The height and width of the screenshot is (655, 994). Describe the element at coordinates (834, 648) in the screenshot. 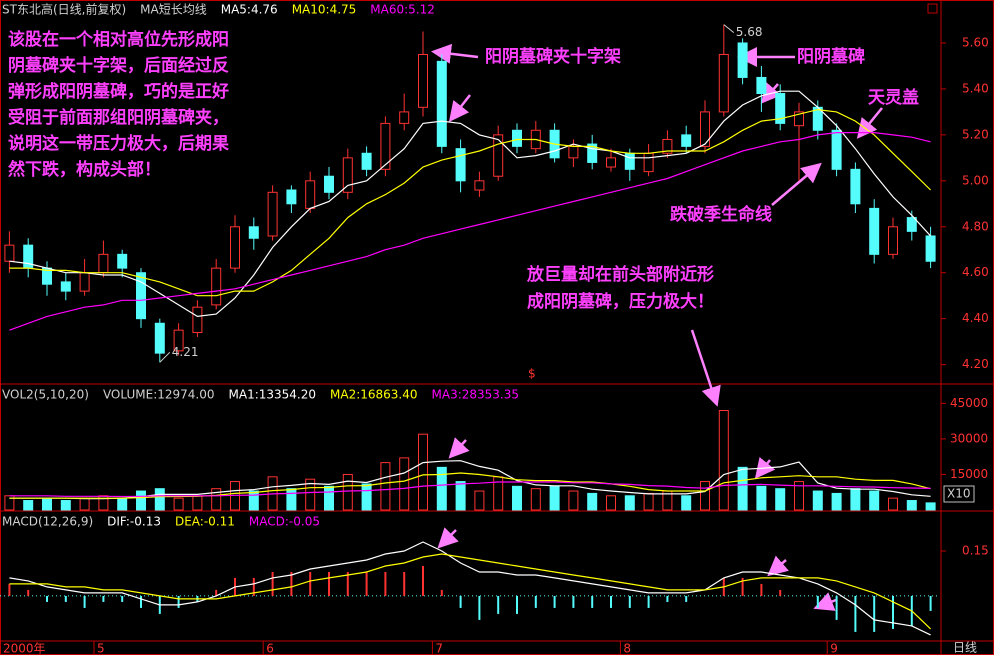

I see `x-tick-label: 9` at that location.